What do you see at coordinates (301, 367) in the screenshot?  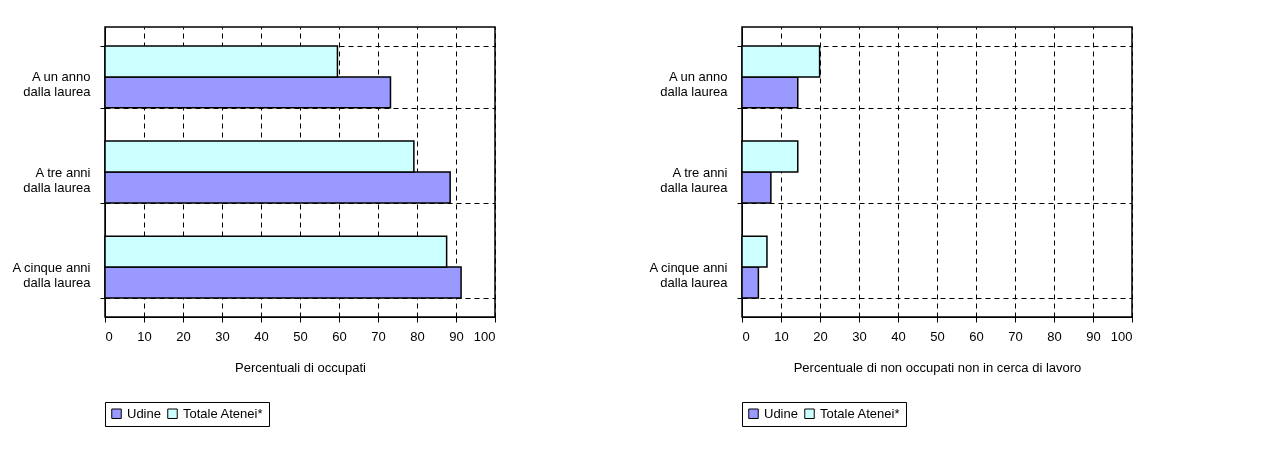 I see `x-axis-title: Percentuali di occupati` at bounding box center [301, 367].